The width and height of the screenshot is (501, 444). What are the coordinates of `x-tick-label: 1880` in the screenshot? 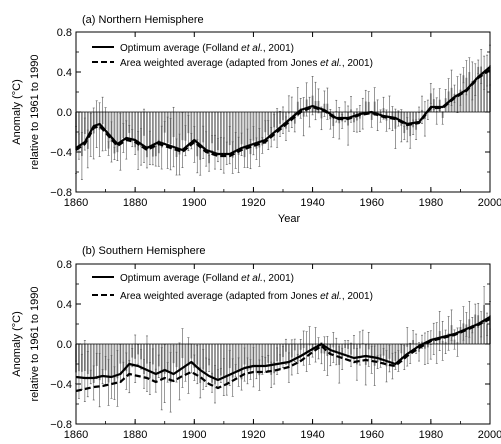 It's located at (135, 203).